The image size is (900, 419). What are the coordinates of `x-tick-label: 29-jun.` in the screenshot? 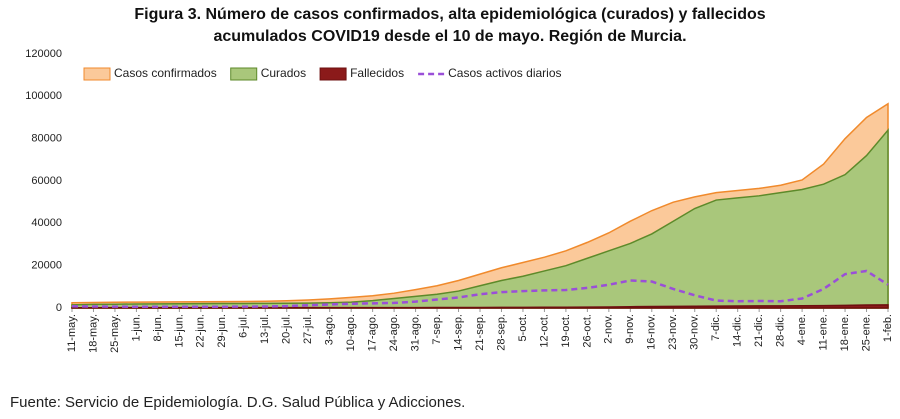 It's located at (222, 331).